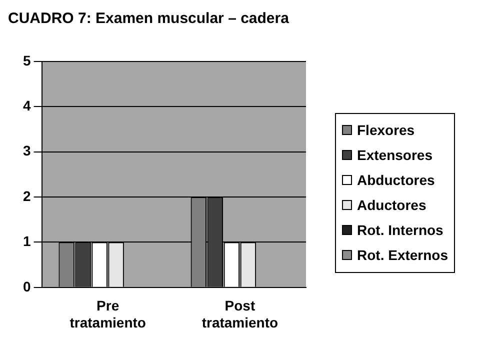 This screenshot has width=484, height=338. I want to click on y-tick-label: 3, so click(26, 150).